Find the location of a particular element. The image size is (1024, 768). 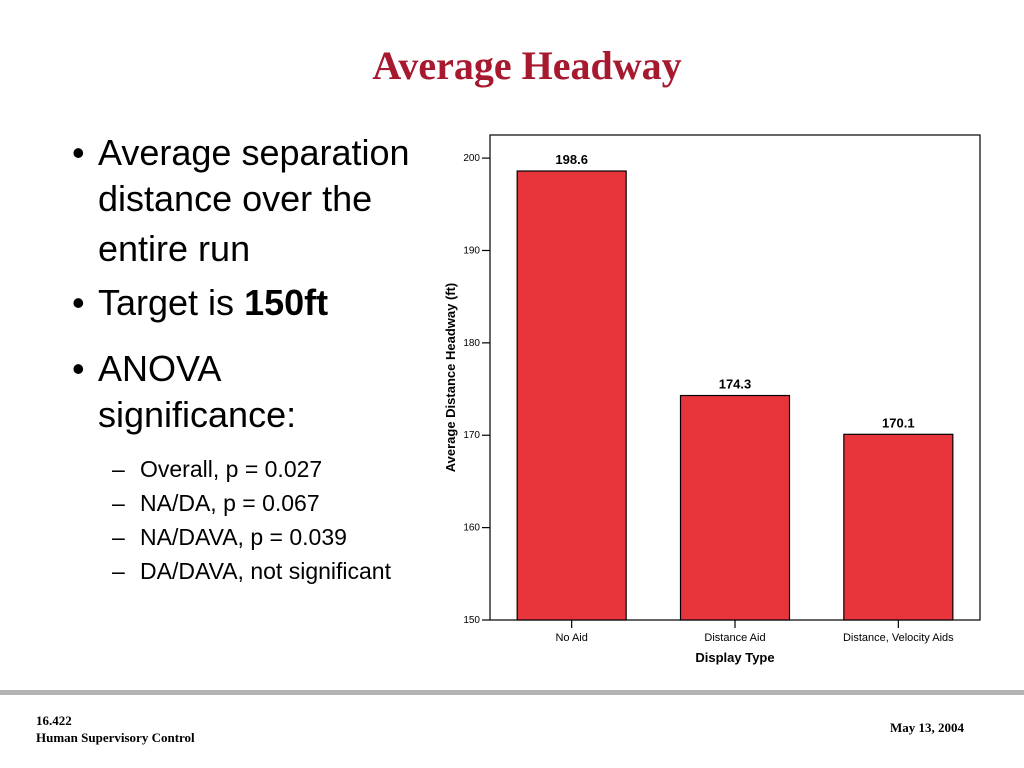

bullet-text: Target is is located at coordinates (171, 302).